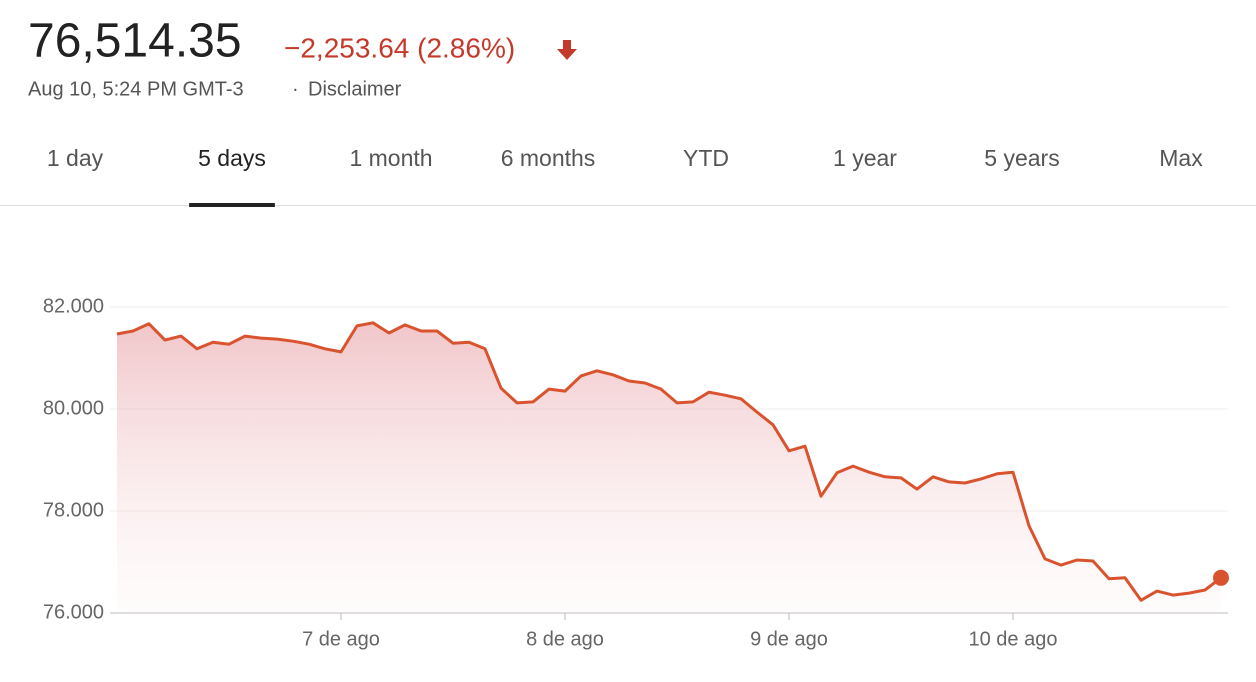  I want to click on tab-underline, so click(232, 205).